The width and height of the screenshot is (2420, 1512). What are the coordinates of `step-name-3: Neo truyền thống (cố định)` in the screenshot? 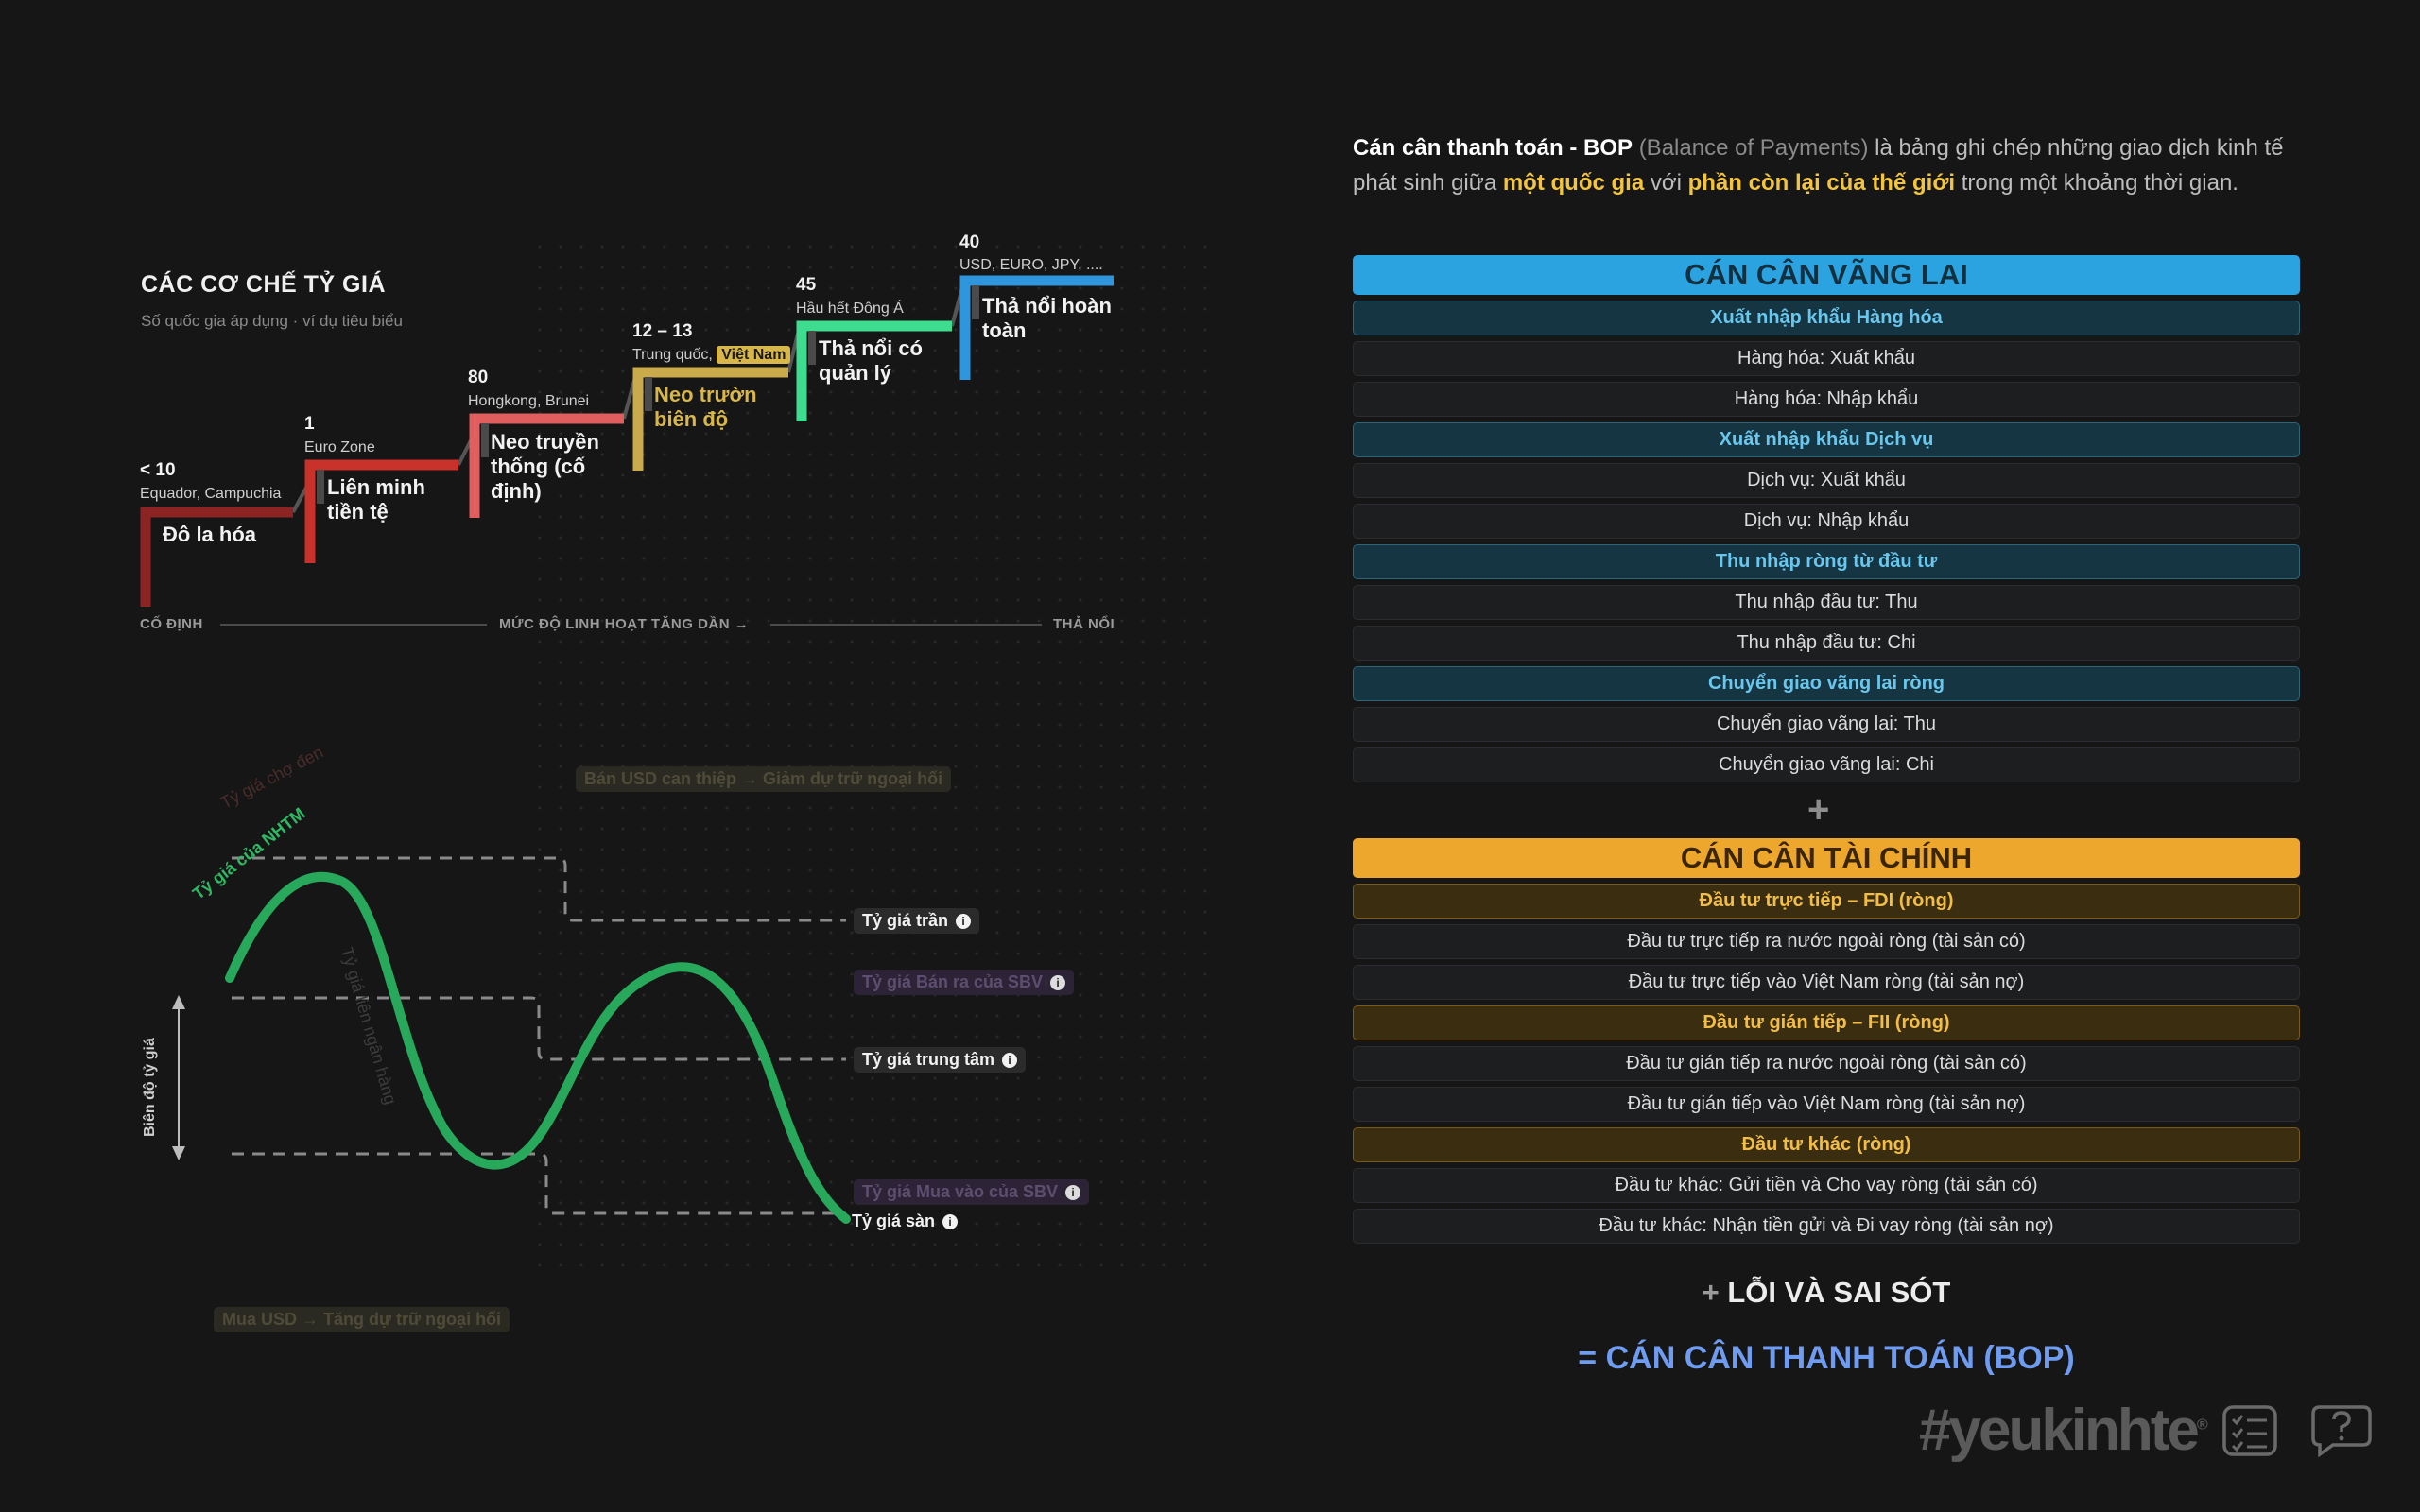 It's located at (545, 466).